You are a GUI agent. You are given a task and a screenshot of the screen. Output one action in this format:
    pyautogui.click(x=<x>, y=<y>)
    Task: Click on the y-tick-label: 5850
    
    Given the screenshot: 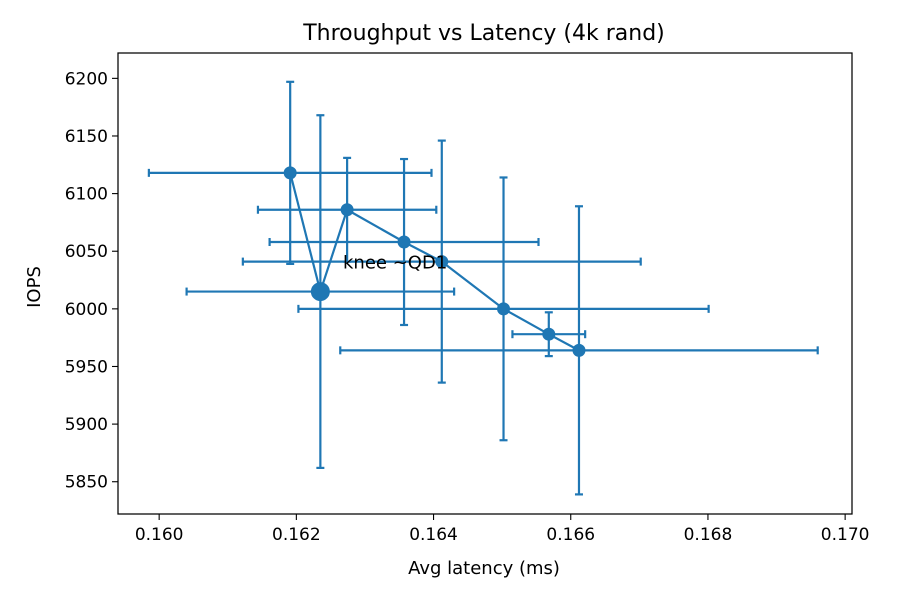 What is the action you would take?
    pyautogui.click(x=86, y=483)
    